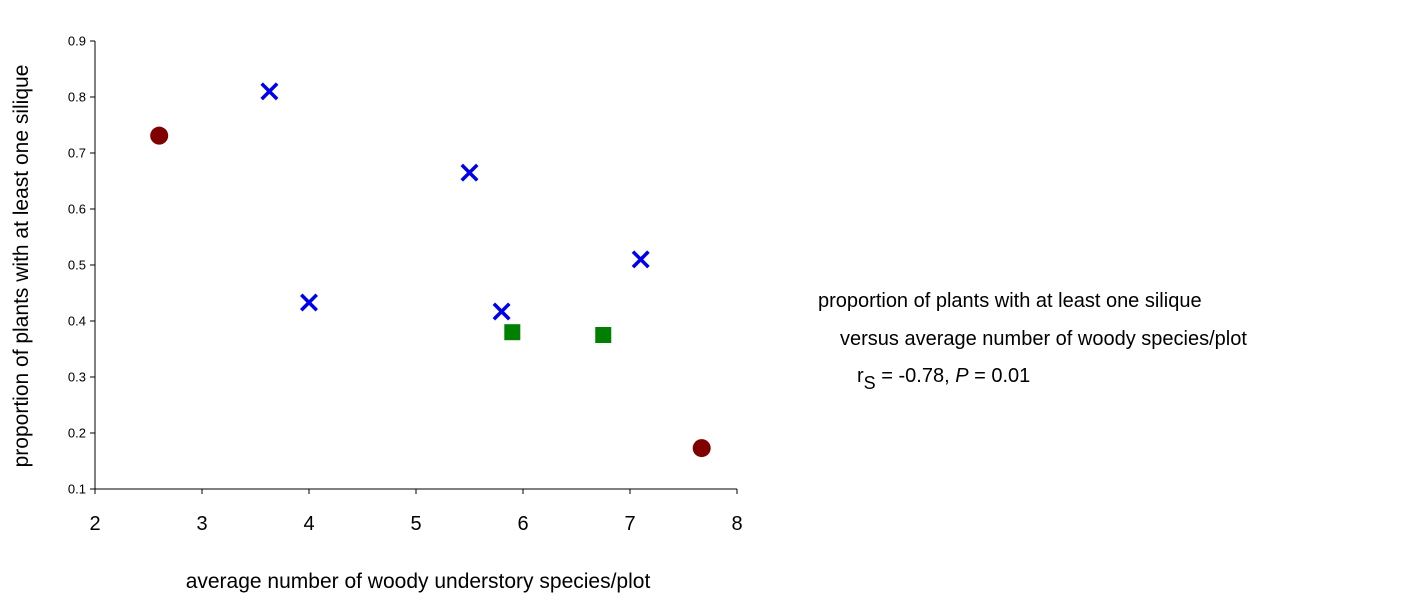 This screenshot has width=1412, height=602. I want to click on x-tick-label: 6, so click(522, 524).